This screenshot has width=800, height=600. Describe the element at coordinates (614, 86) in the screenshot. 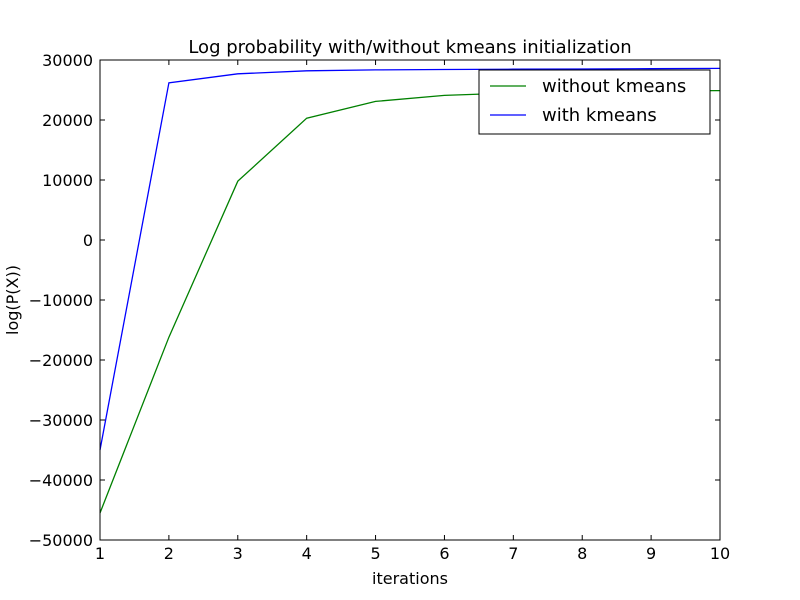

I see `legend-label-without-kmeans: without kmeans` at that location.